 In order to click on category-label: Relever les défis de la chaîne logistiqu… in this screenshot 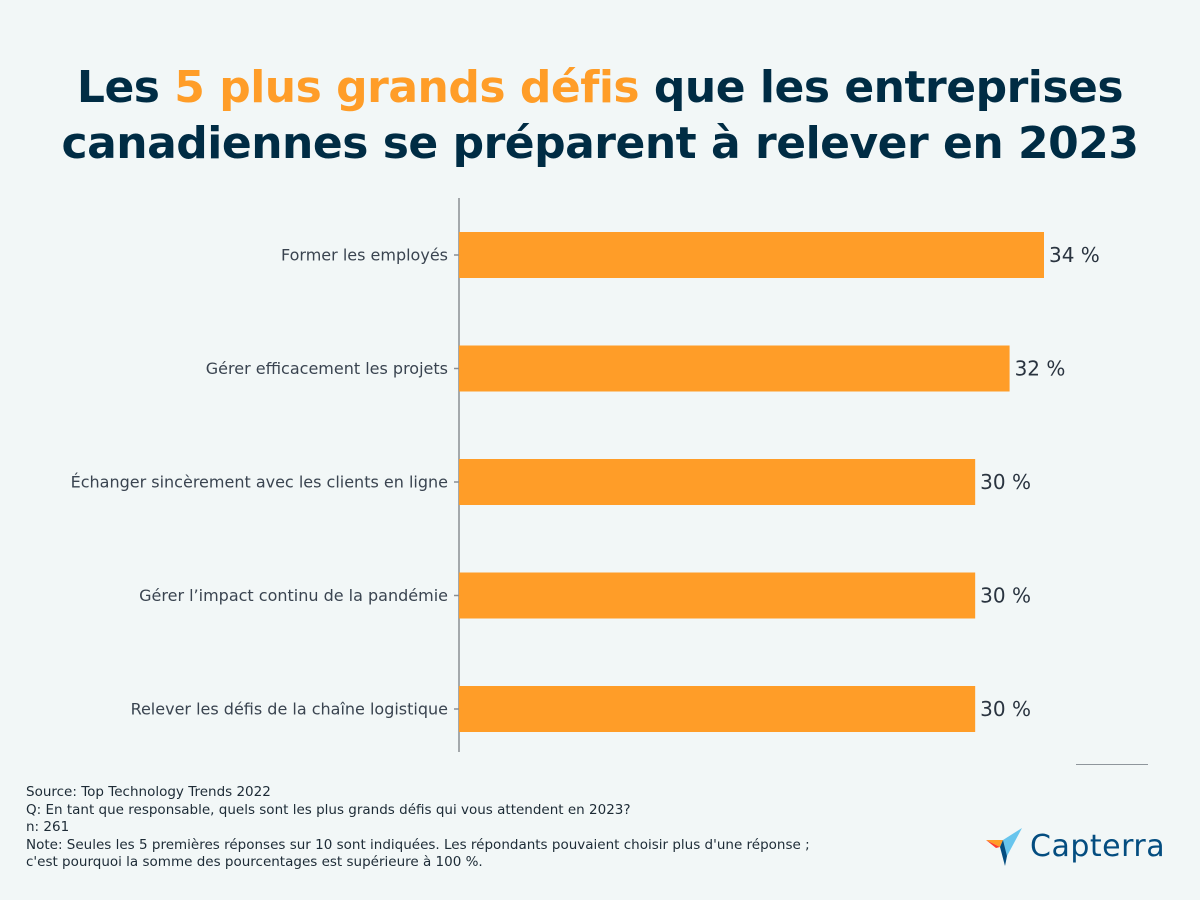, I will do `click(289, 709)`.